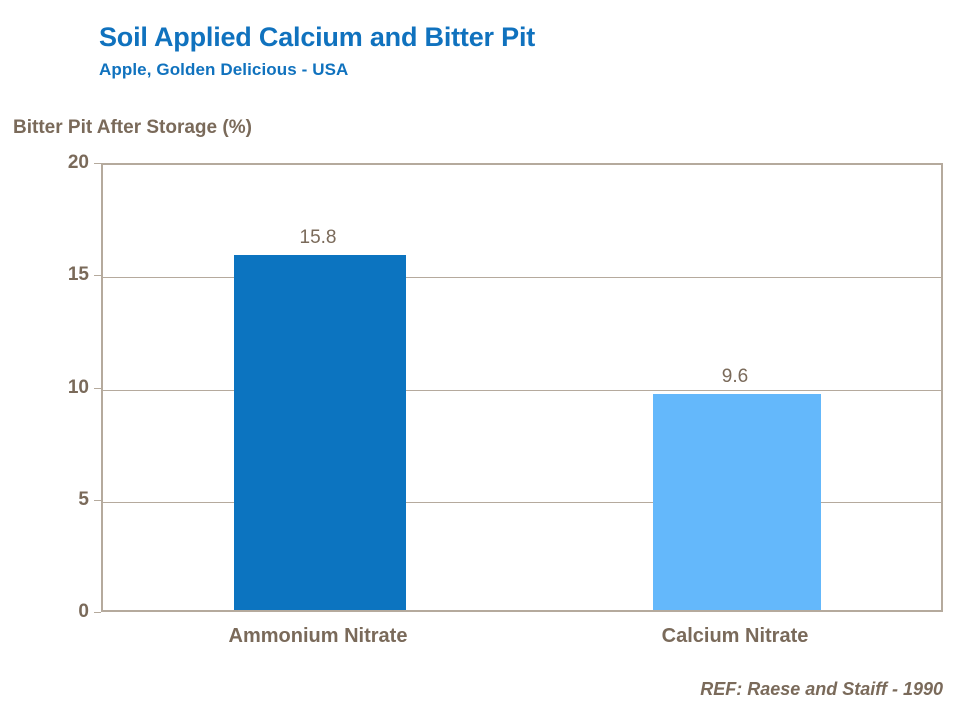  Describe the element at coordinates (318, 636) in the screenshot. I see `x-axis-category-label: Ammonium Nitrate` at that location.